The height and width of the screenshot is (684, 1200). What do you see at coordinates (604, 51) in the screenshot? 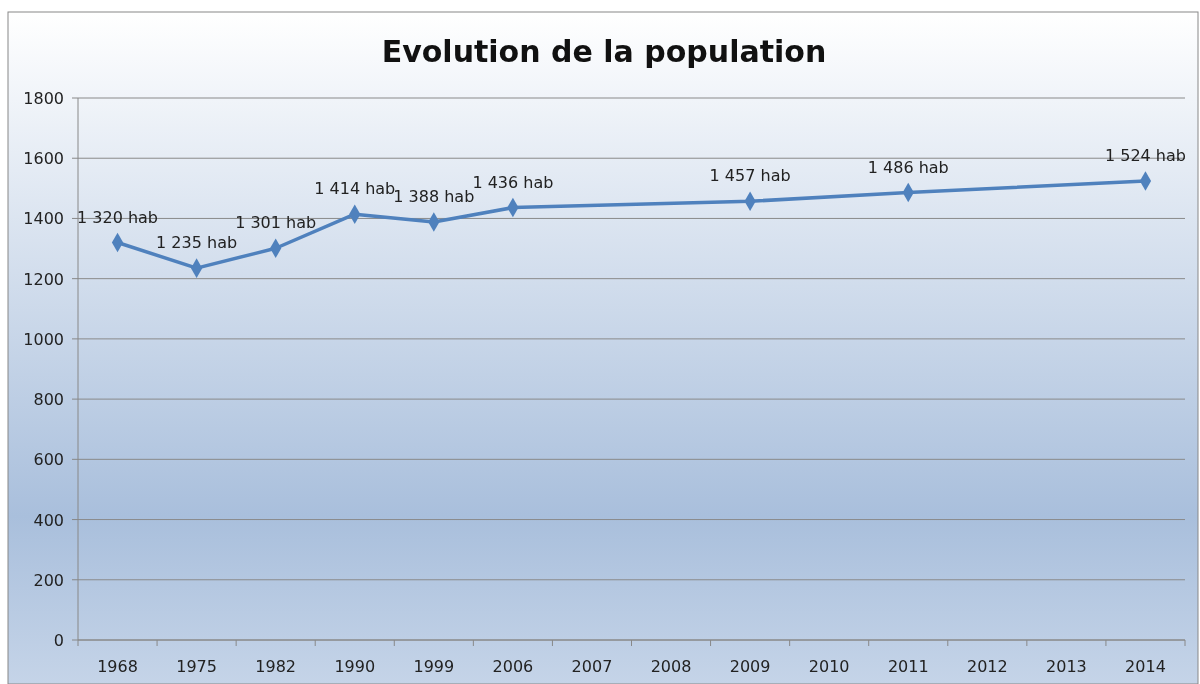
I see `chart-title: Evolution de la population` at bounding box center [604, 51].